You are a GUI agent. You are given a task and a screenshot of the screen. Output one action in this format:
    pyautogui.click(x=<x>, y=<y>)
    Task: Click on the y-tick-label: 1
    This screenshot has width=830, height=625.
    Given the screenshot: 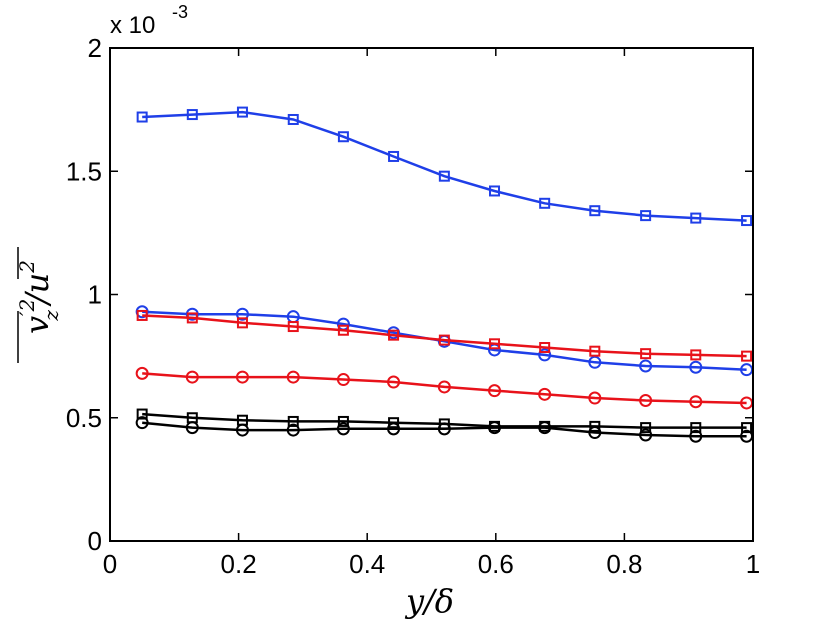 What is the action you would take?
    pyautogui.click(x=95, y=295)
    